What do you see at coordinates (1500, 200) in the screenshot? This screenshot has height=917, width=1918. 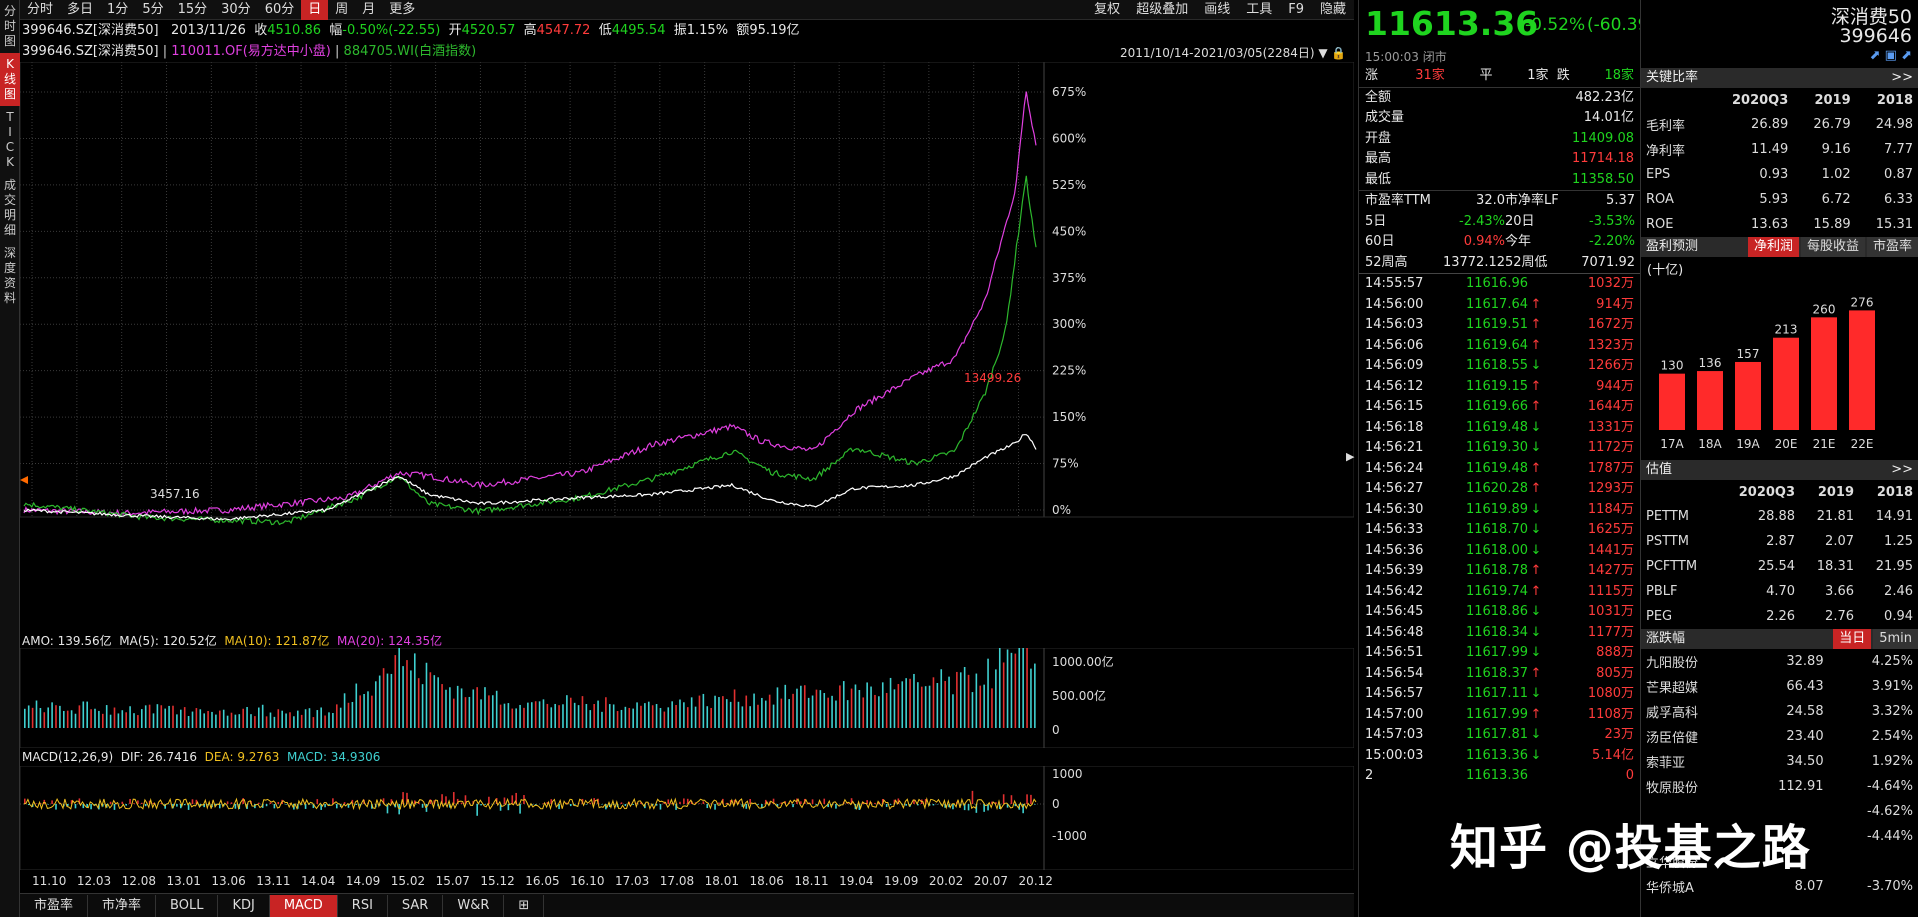 I see `stat2-row: 市盈率TTM 32.0 市净率LF 5.37` at bounding box center [1500, 200].